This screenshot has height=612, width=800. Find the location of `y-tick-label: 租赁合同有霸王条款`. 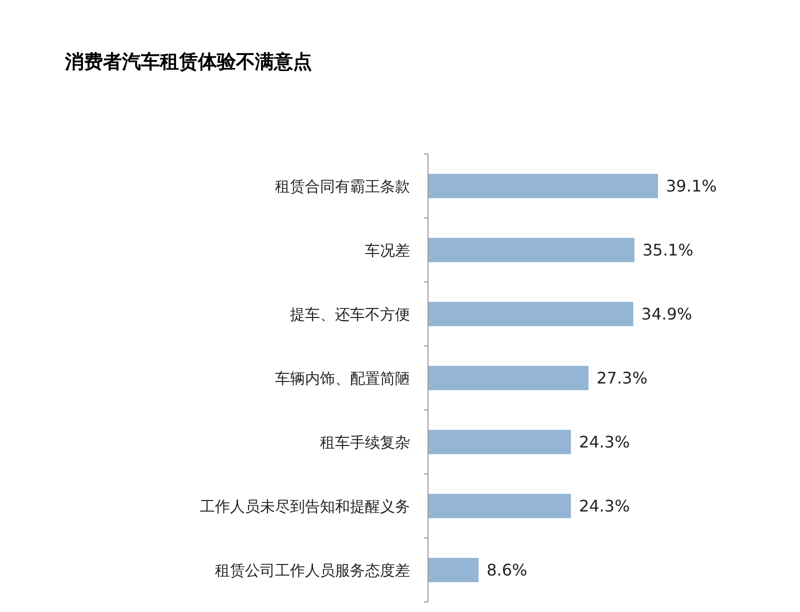

y-tick-label: 租赁合同有霸王条款 is located at coordinates (342, 186).